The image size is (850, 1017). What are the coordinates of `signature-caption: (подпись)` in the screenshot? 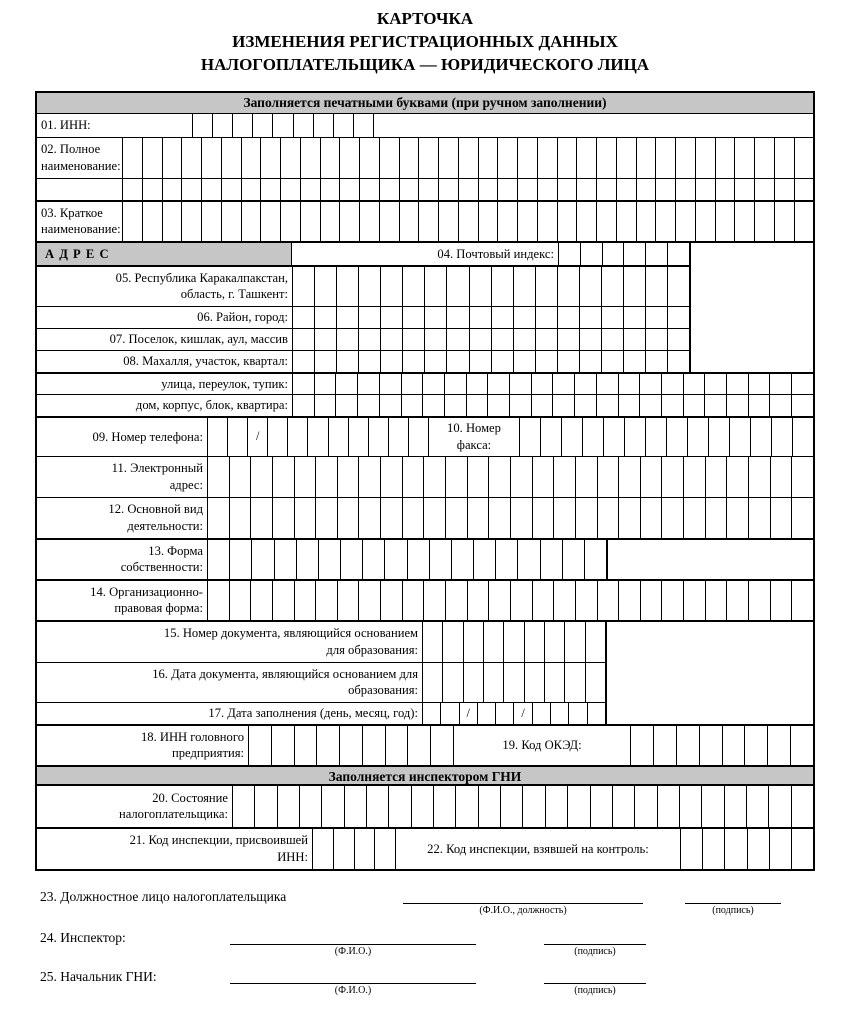 It's located at (595, 951).